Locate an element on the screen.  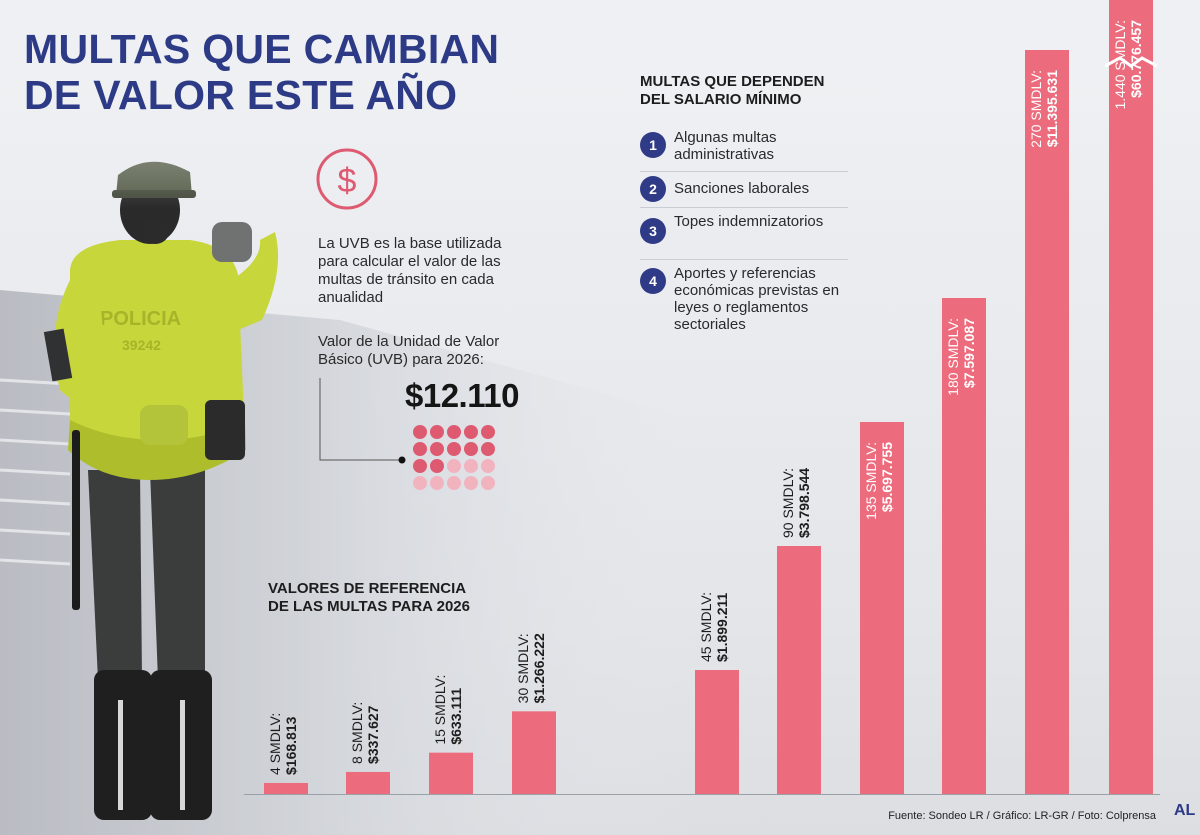
uvb-connector-line is located at coordinates (362, 421).